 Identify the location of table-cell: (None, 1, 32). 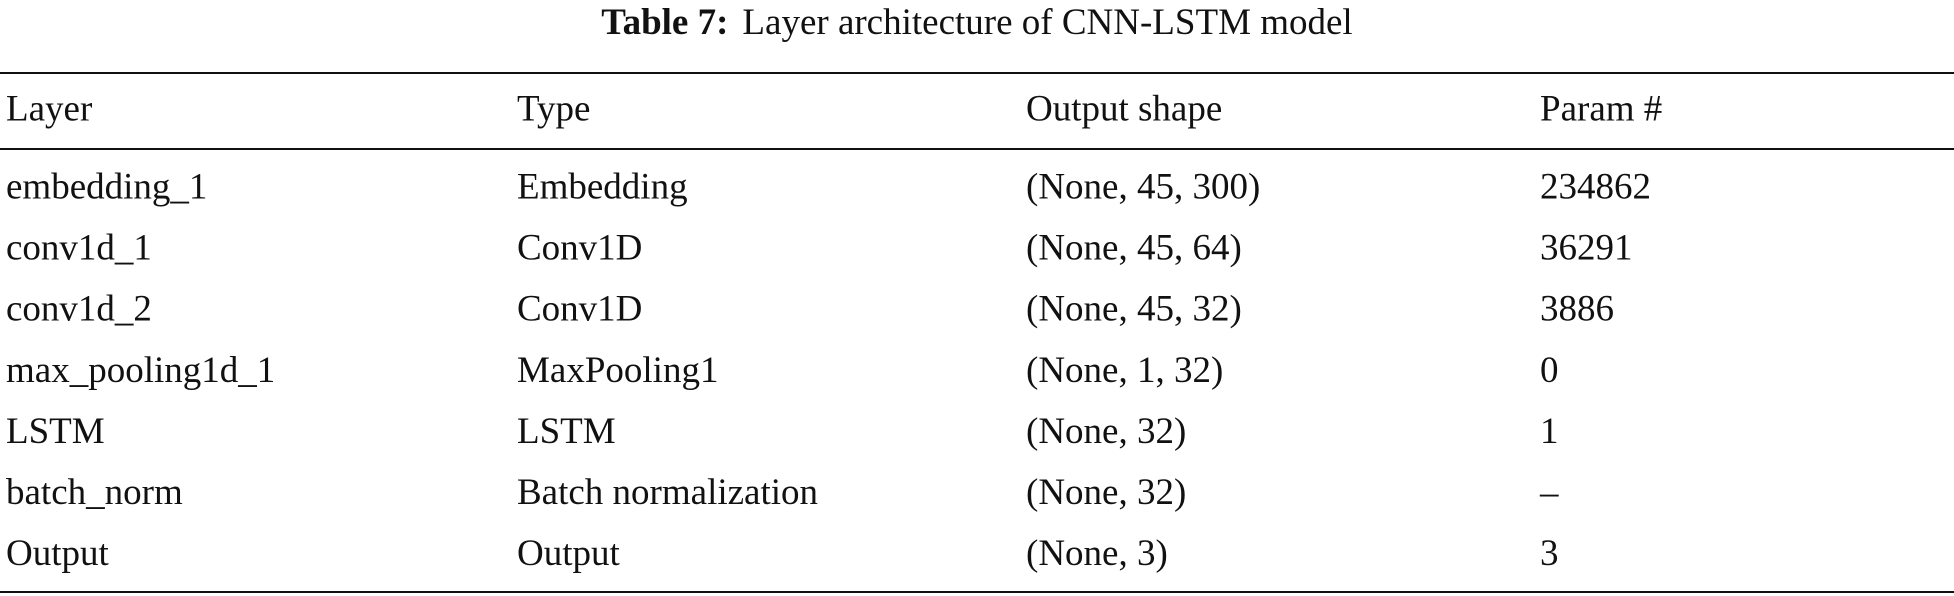
(1124, 370).